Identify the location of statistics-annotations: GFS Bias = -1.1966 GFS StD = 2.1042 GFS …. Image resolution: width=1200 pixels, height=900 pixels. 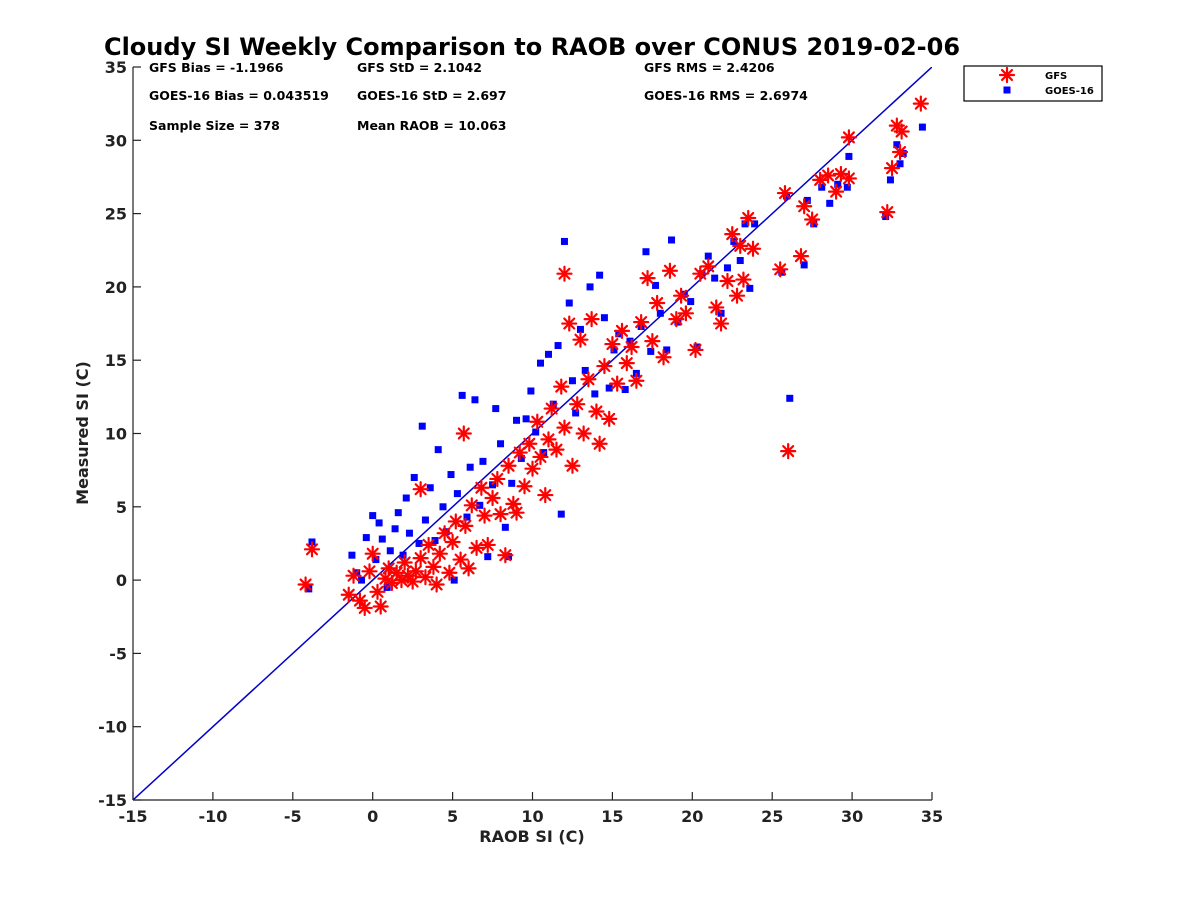
(478, 96).